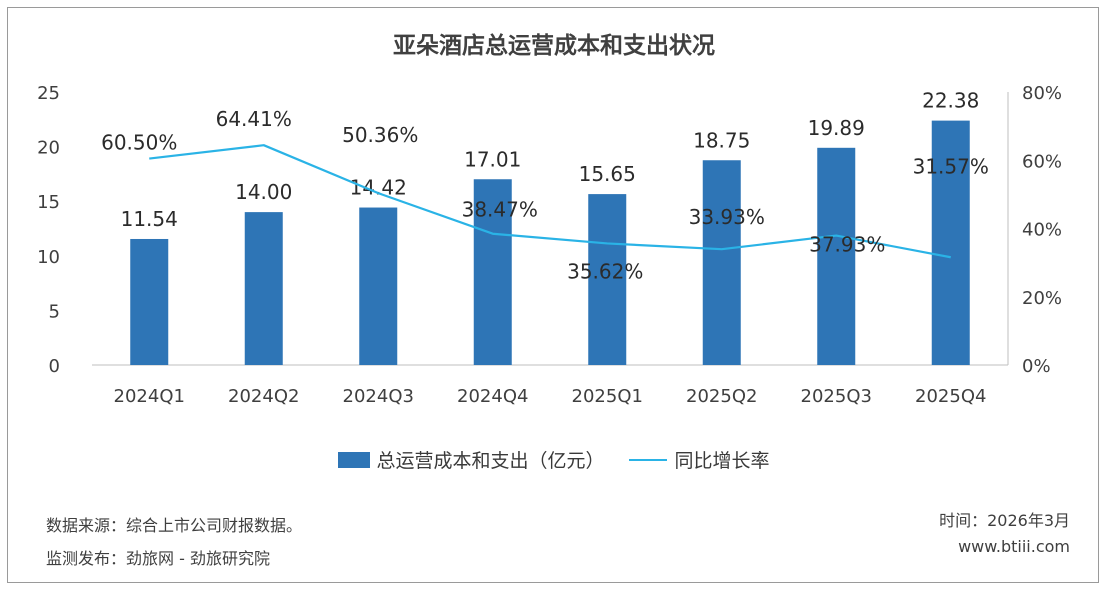 The image size is (1108, 593). Describe the element at coordinates (1042, 230) in the screenshot. I see `y-right-tick-label: 40%` at that location.